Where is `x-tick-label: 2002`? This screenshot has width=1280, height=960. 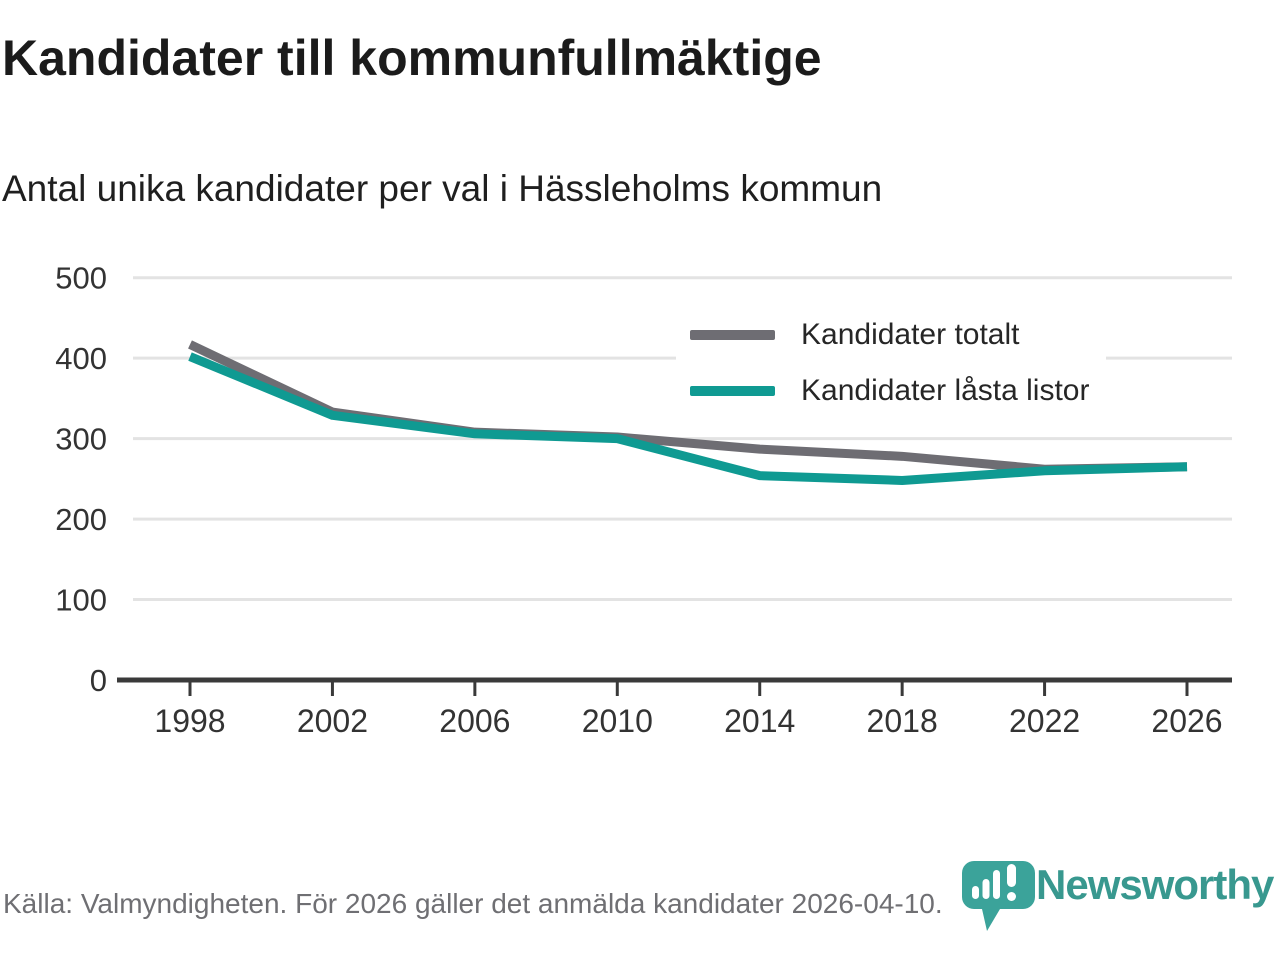 x-tick-label: 2002 is located at coordinates (332, 721).